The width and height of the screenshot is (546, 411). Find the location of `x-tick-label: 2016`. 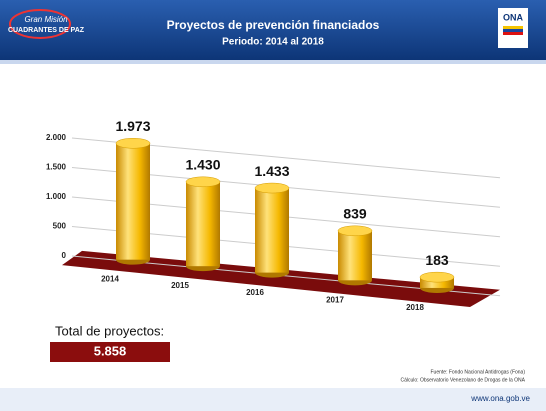

x-tick-label: 2016 is located at coordinates (255, 292).